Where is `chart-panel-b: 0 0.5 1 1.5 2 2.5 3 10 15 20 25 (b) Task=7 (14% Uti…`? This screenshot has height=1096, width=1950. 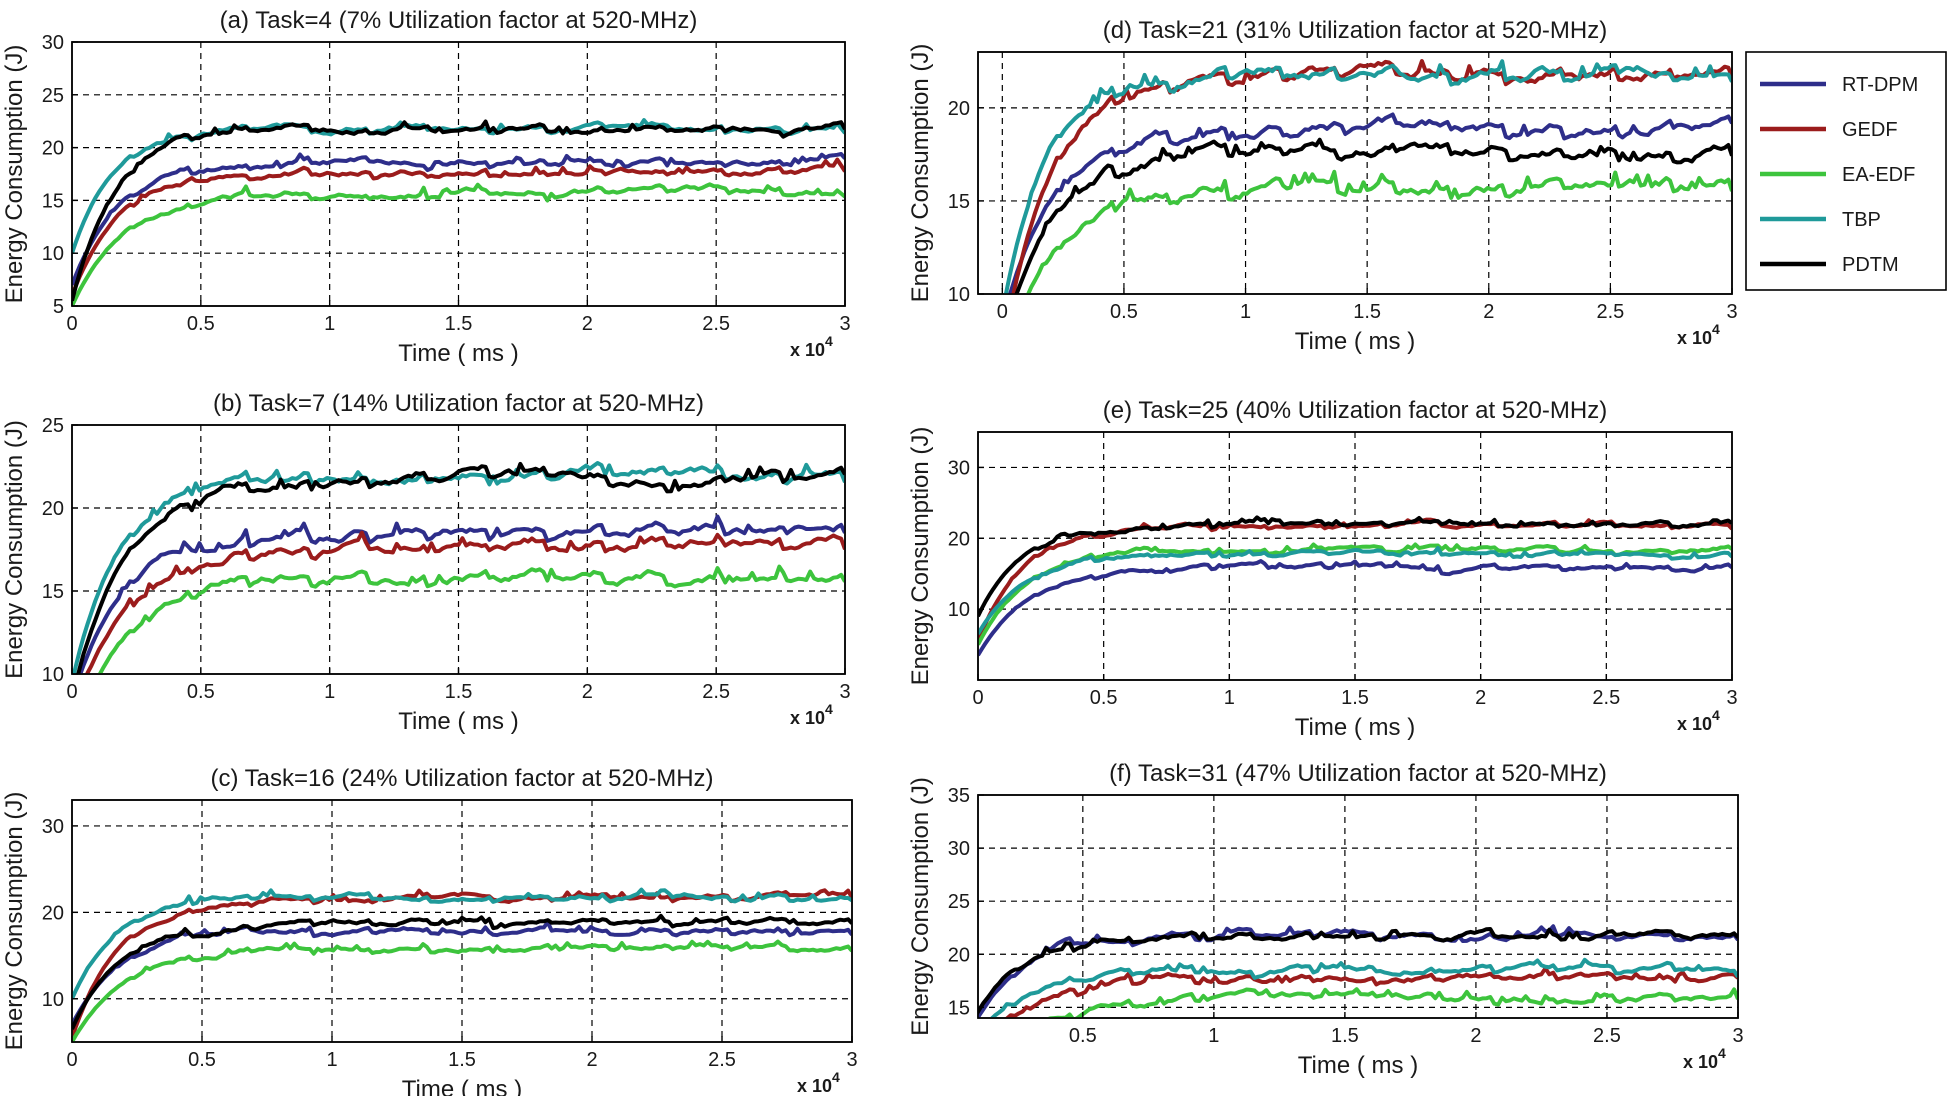
chart-panel-b: 0 0.5 1 1.5 2 2.5 3 10 15 20 25 (b) Task=7 (14% Uti… is located at coordinates (426, 562).